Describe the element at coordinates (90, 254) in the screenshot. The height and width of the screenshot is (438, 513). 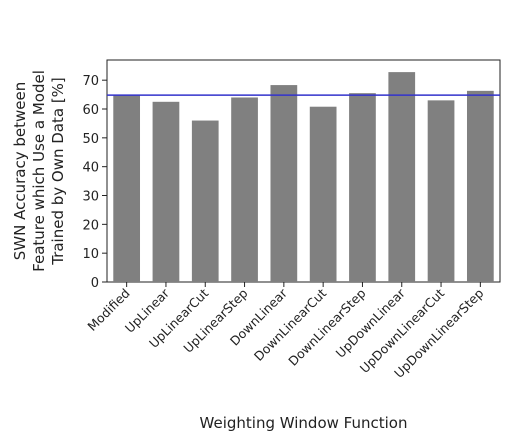
I see `y-tick-label: 10` at that location.